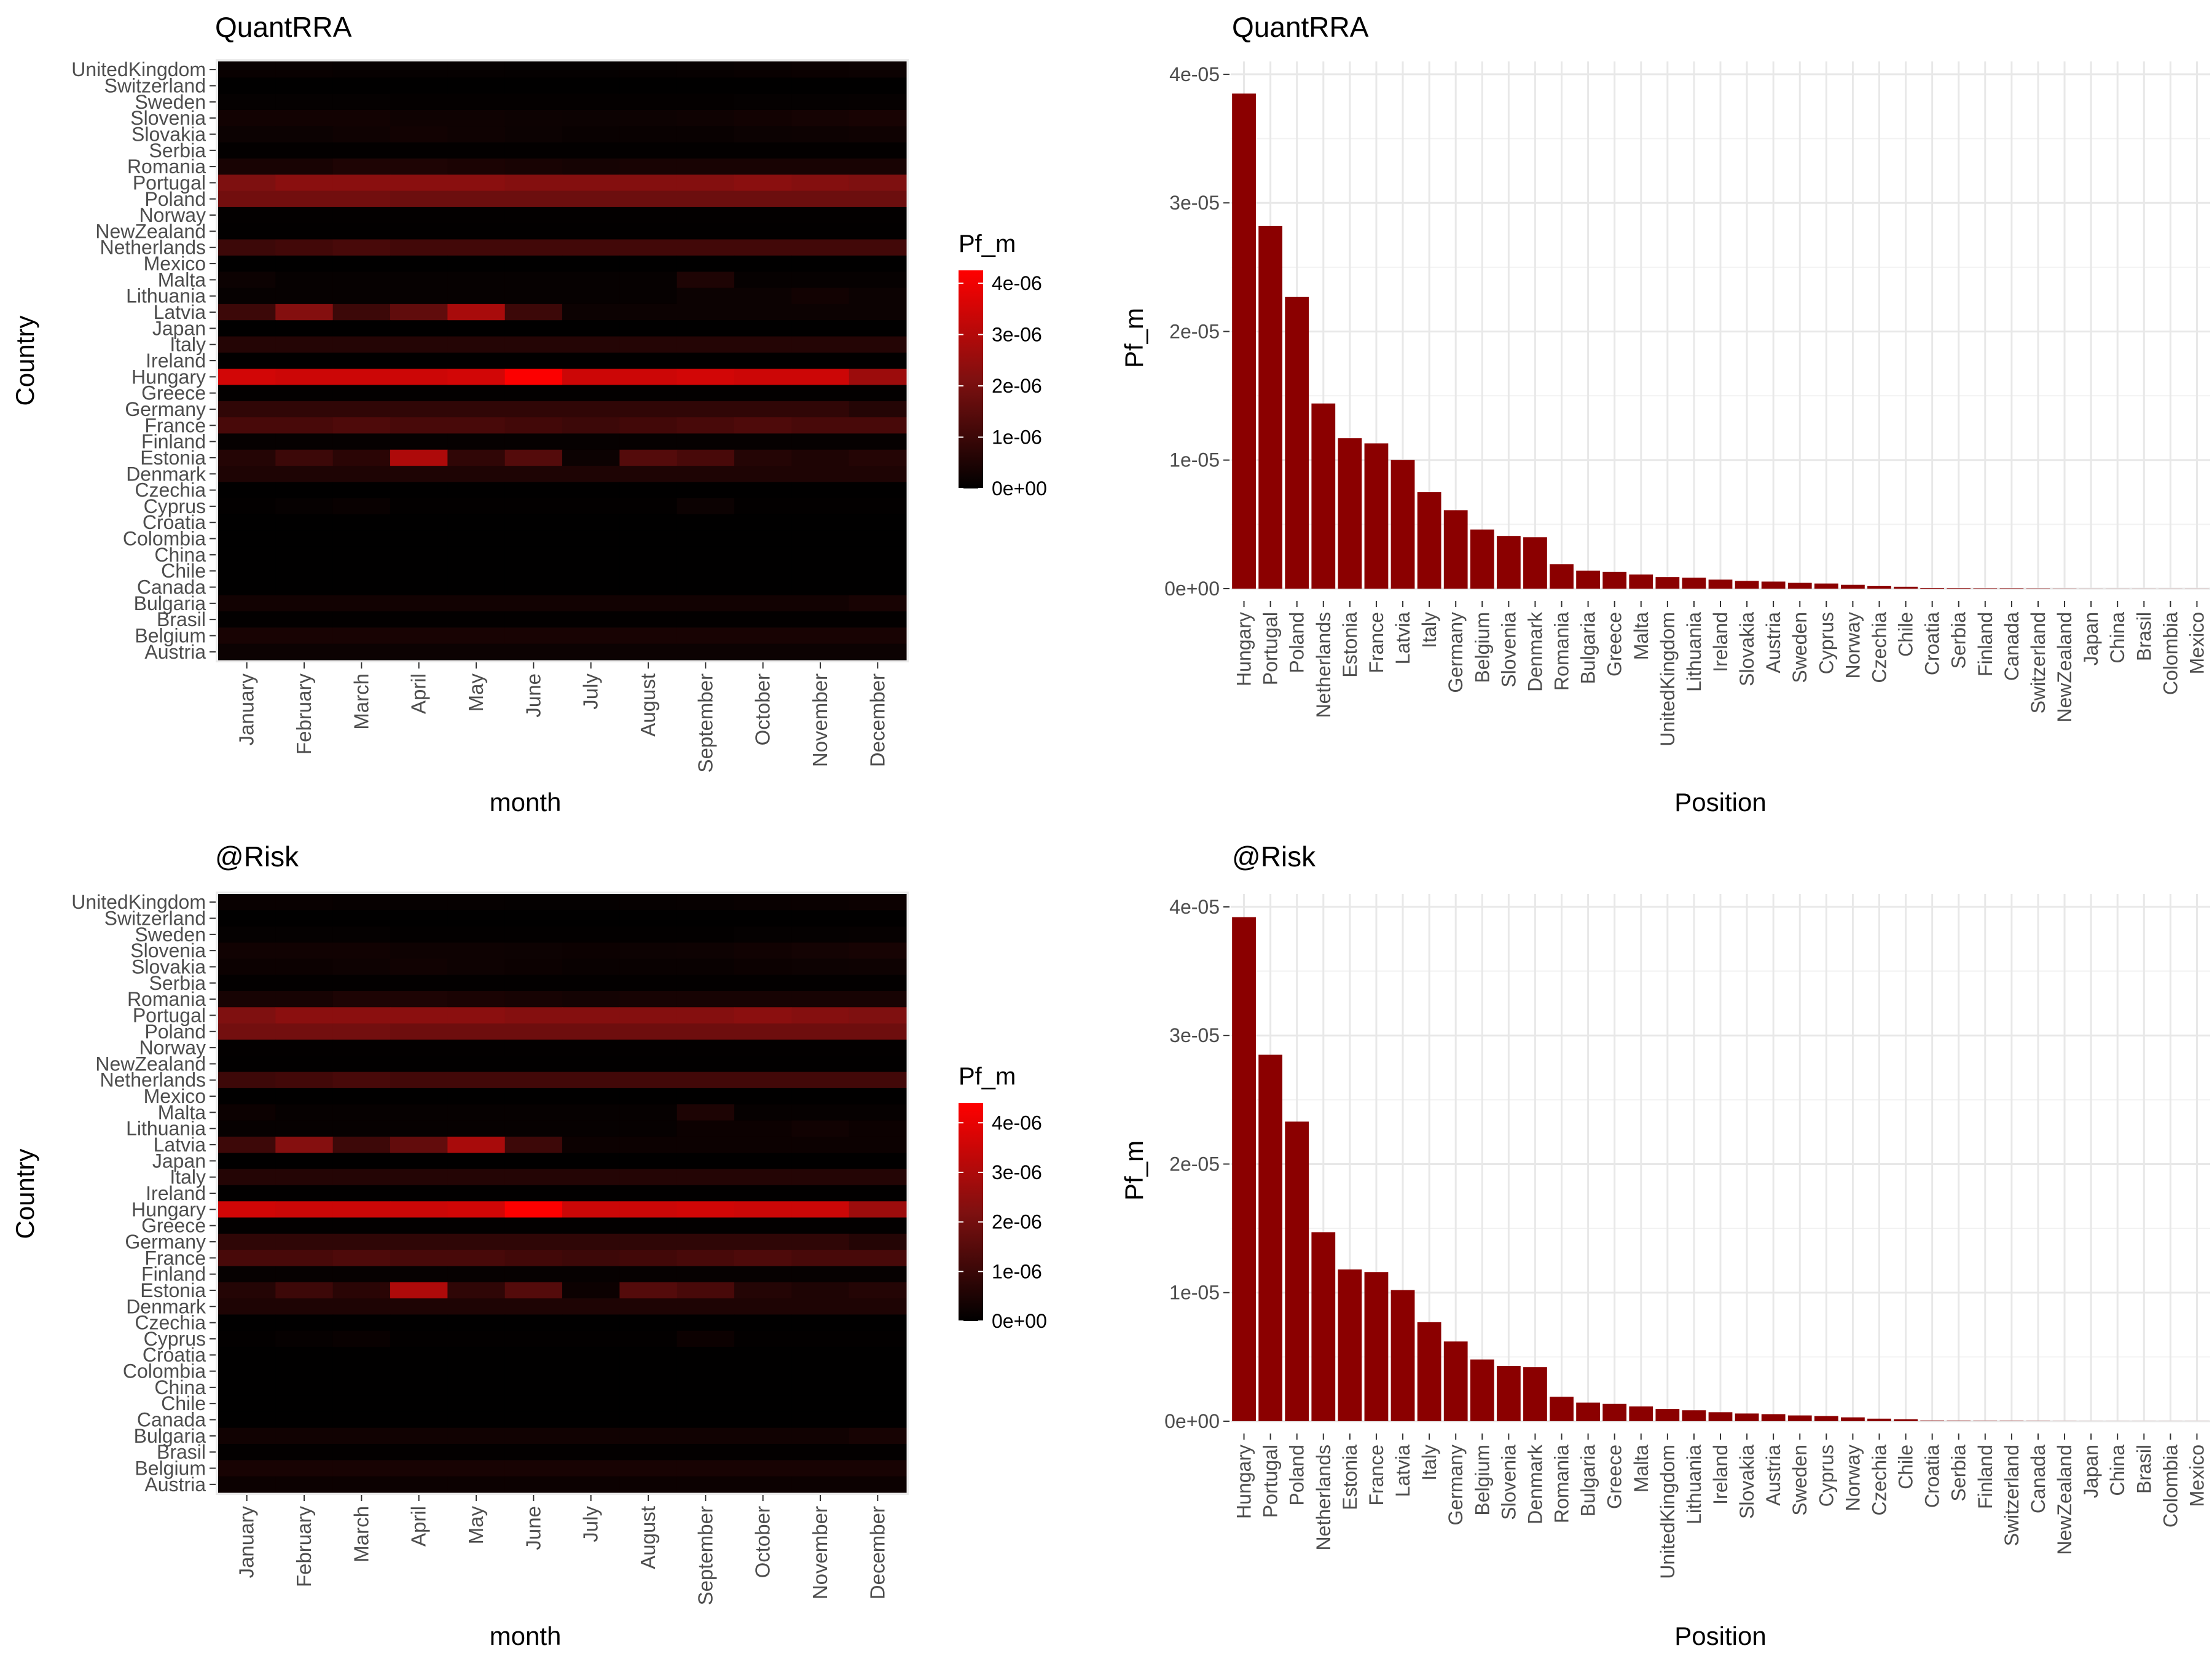 Image resolution: width=2212 pixels, height=1659 pixels. Describe the element at coordinates (165, 409) in the screenshot. I see `country-tick-label: Germany` at that location.